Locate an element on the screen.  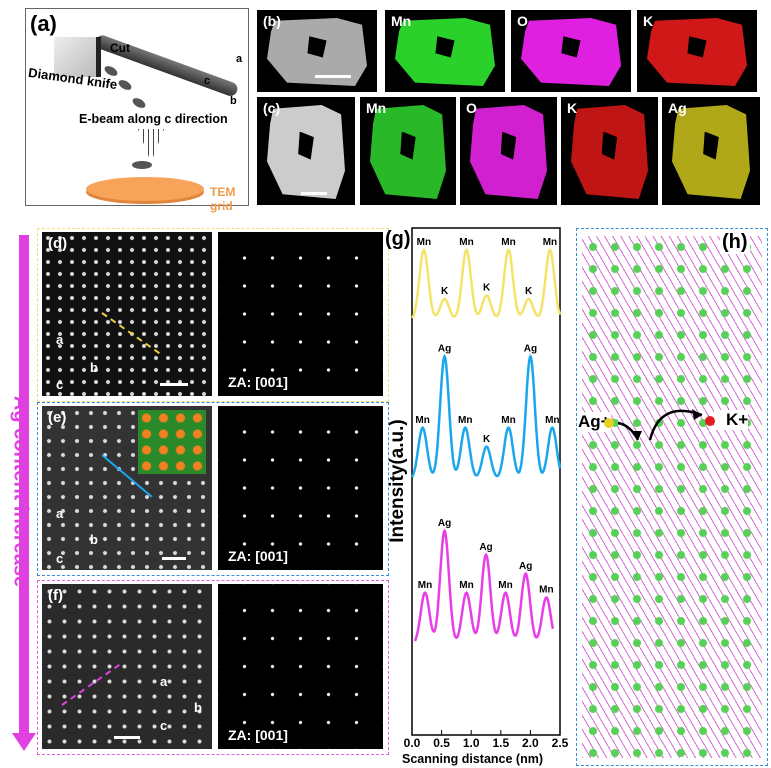
panel-h-label: (h) is located at coordinates (735, 242).